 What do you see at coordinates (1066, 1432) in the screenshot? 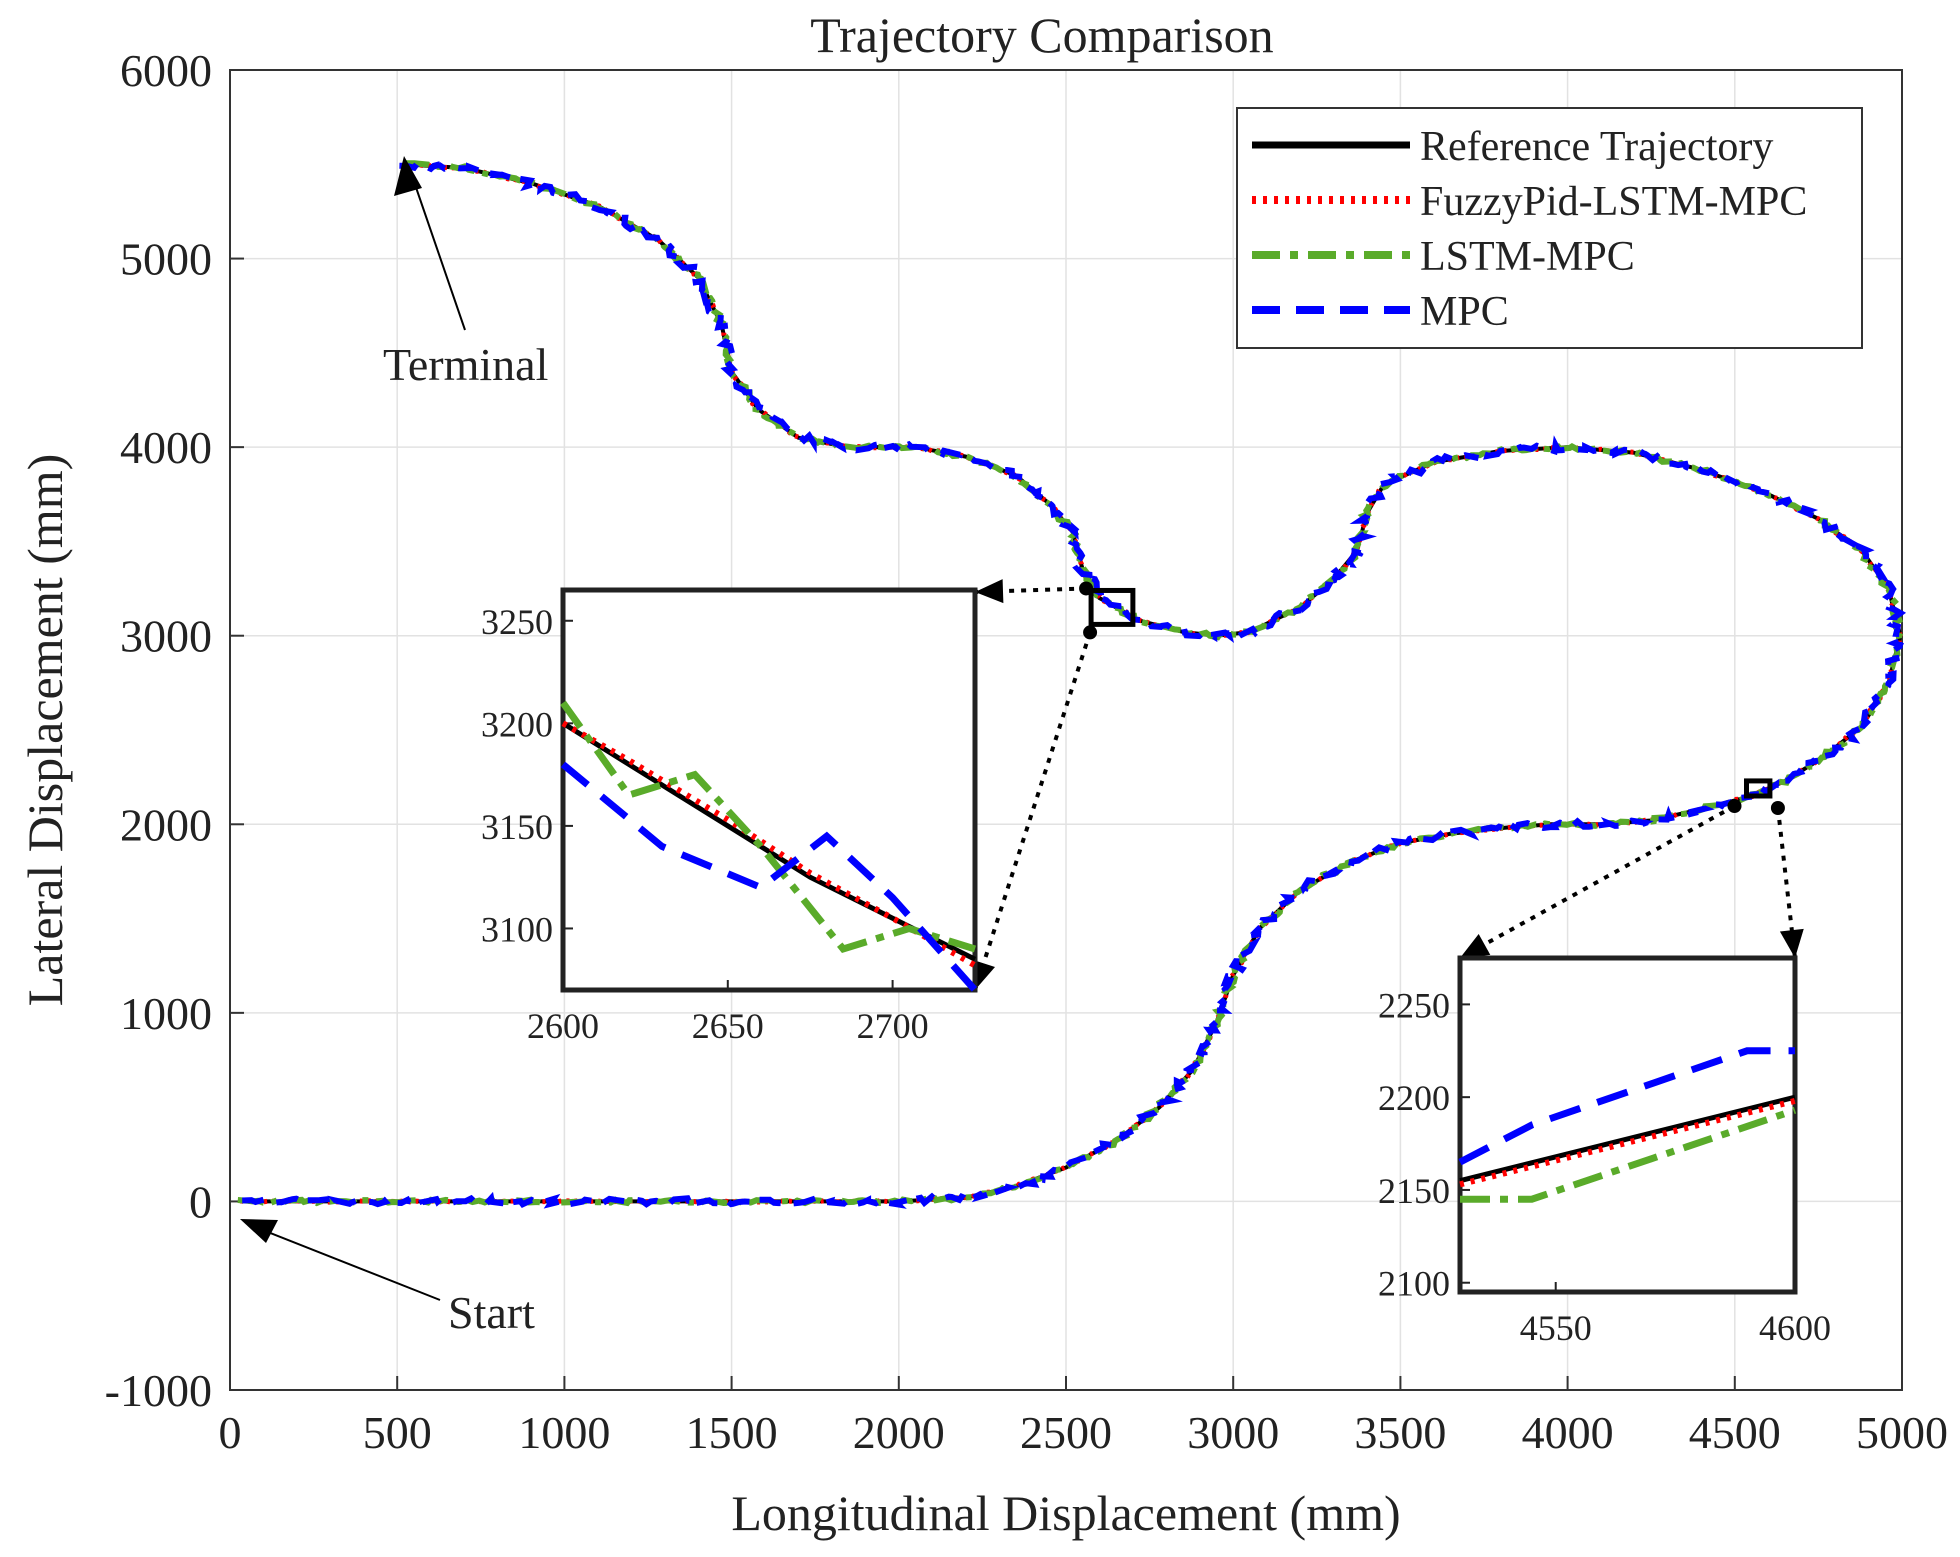
I see `x-tick-label: 2500` at bounding box center [1066, 1432].